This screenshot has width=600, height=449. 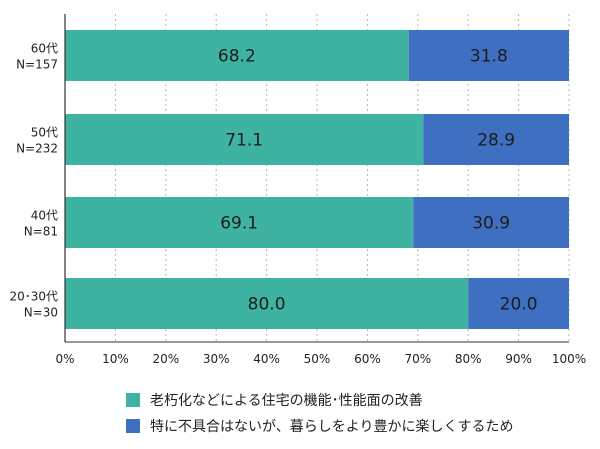 I want to click on data-label: 68.2, so click(x=237, y=57).